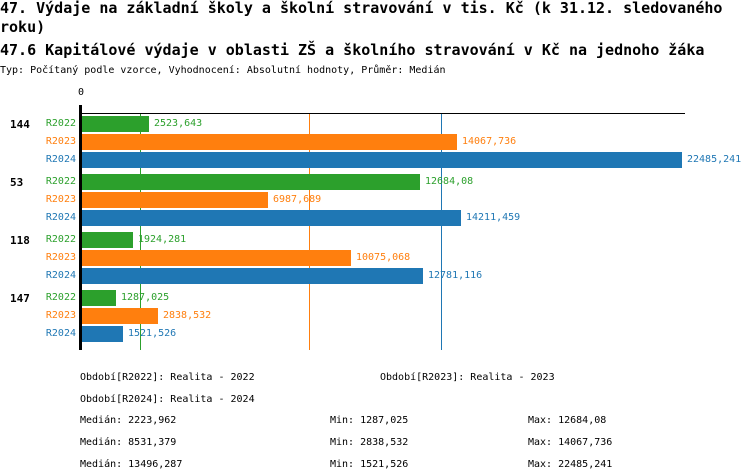  I want to click on bar-group-label: 144, so click(20, 124).